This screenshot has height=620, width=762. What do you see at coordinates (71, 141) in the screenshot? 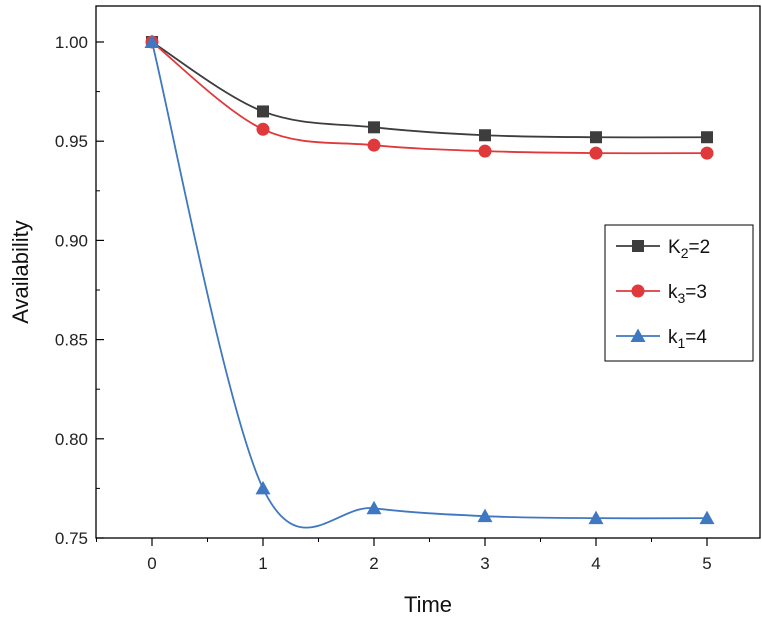
I see `y-tick-label: 0.95` at bounding box center [71, 141].